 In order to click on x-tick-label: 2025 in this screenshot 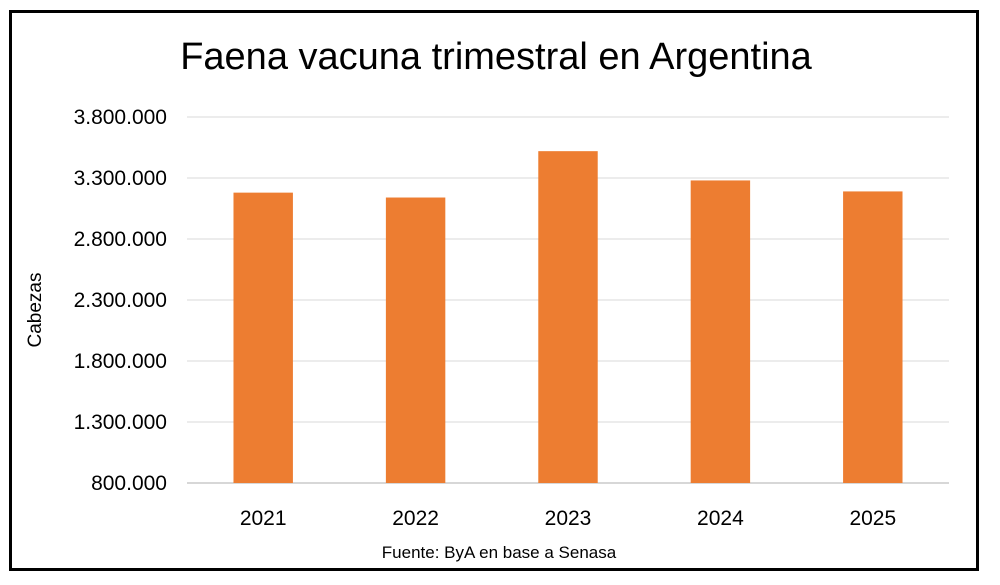, I will do `click(872, 518)`.